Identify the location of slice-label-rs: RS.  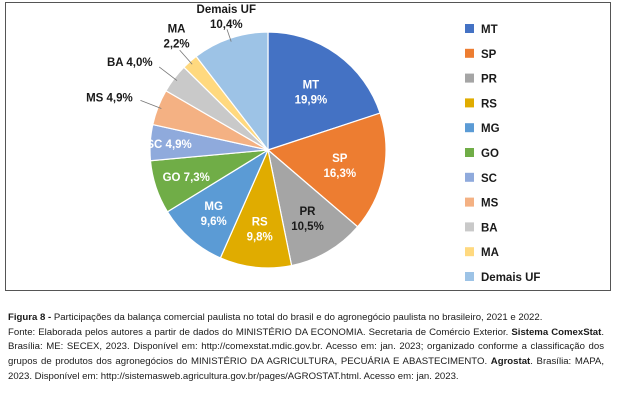
(260, 222).